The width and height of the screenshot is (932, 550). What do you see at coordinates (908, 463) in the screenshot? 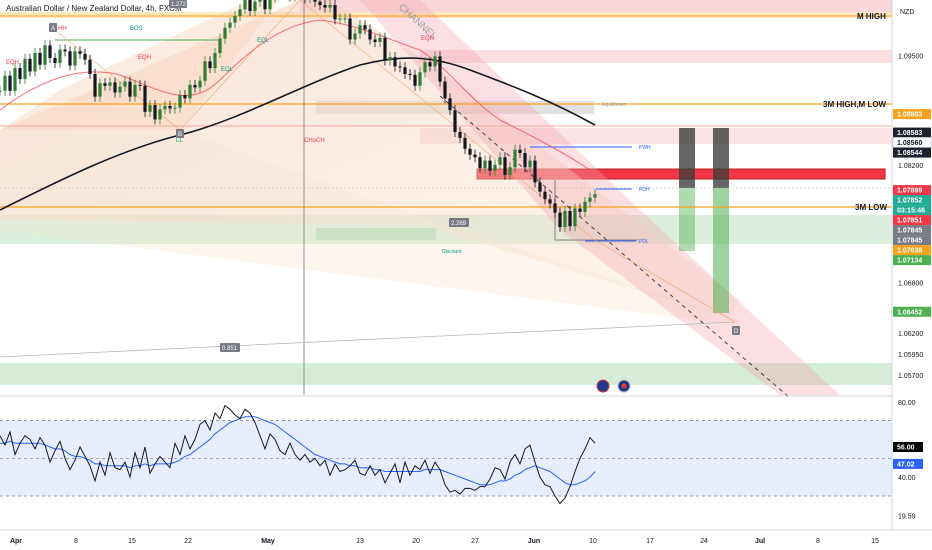
I see `rsi-value-tag` at bounding box center [908, 463].